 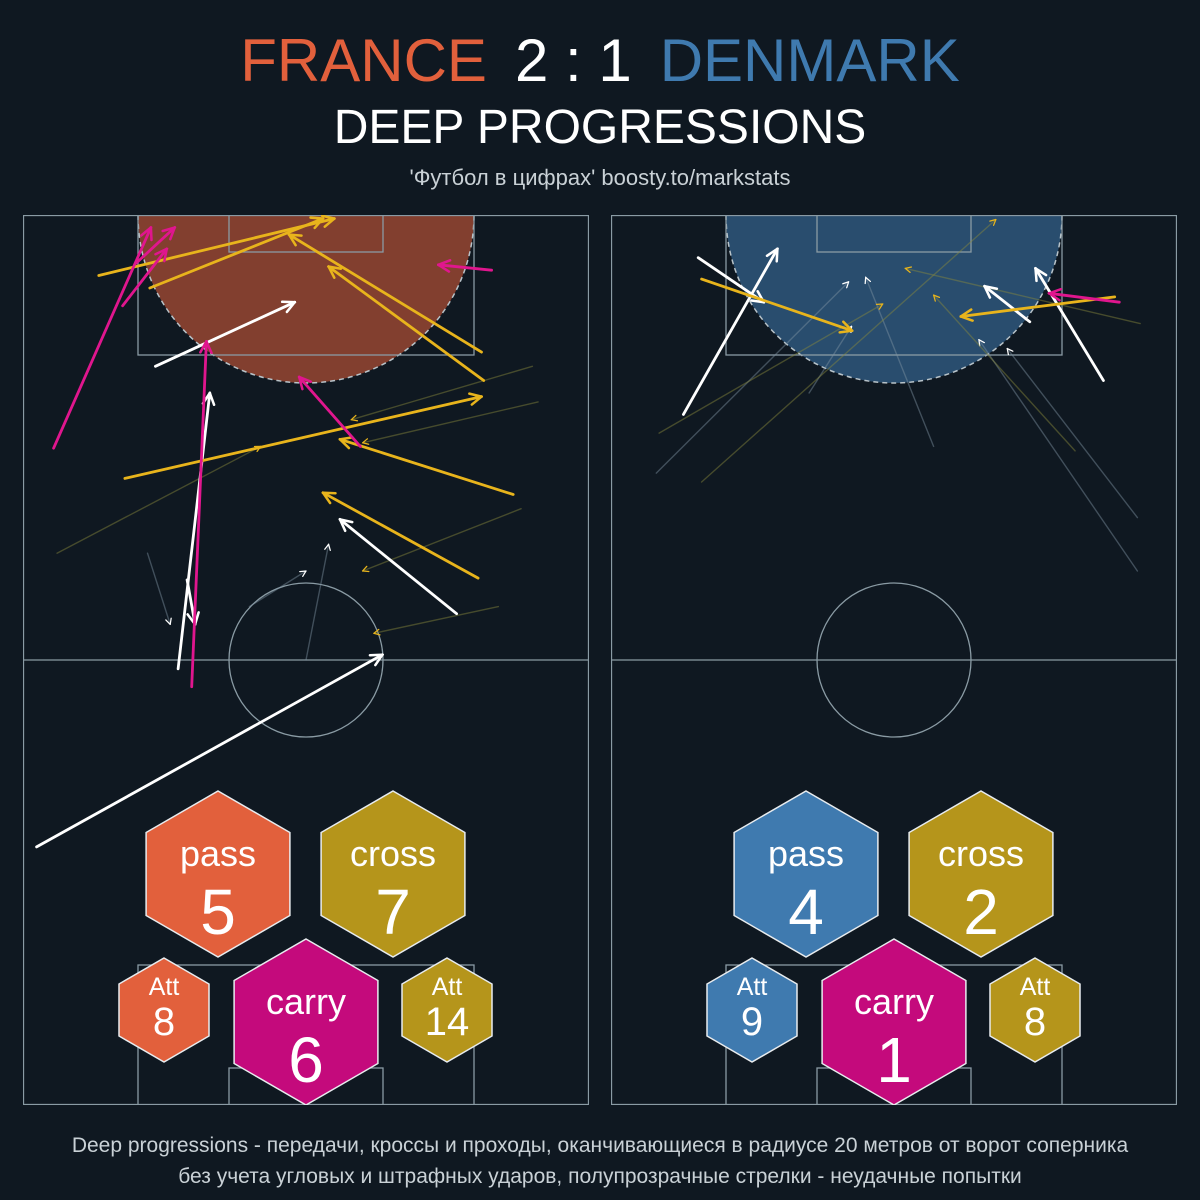 I want to click on badge-value: 7, so click(x=393, y=912).